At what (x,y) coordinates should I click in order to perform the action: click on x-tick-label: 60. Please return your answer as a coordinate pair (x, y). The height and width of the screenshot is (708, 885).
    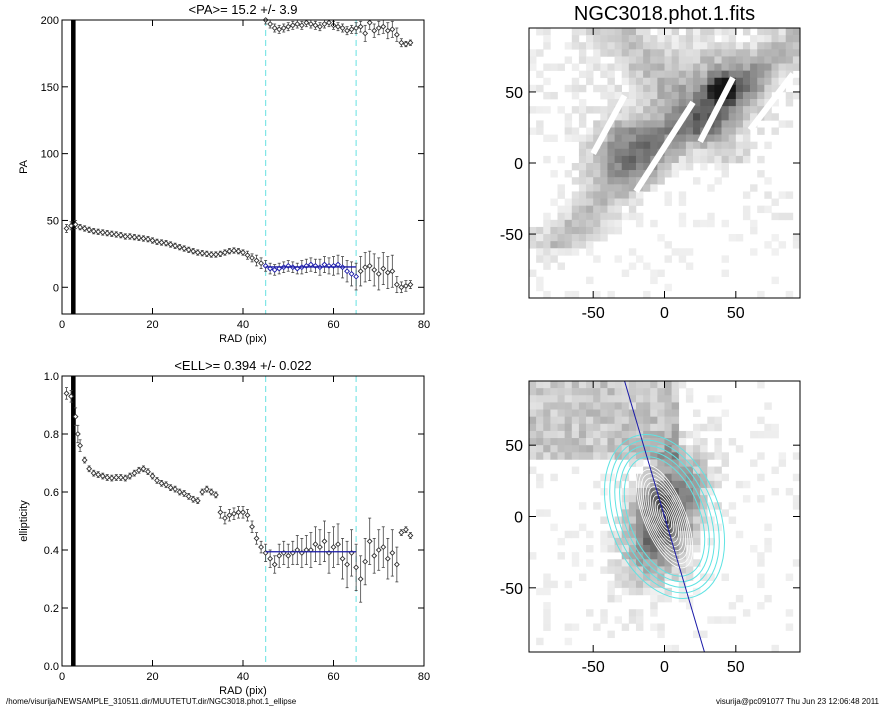
    Looking at the image, I should click on (333, 325).